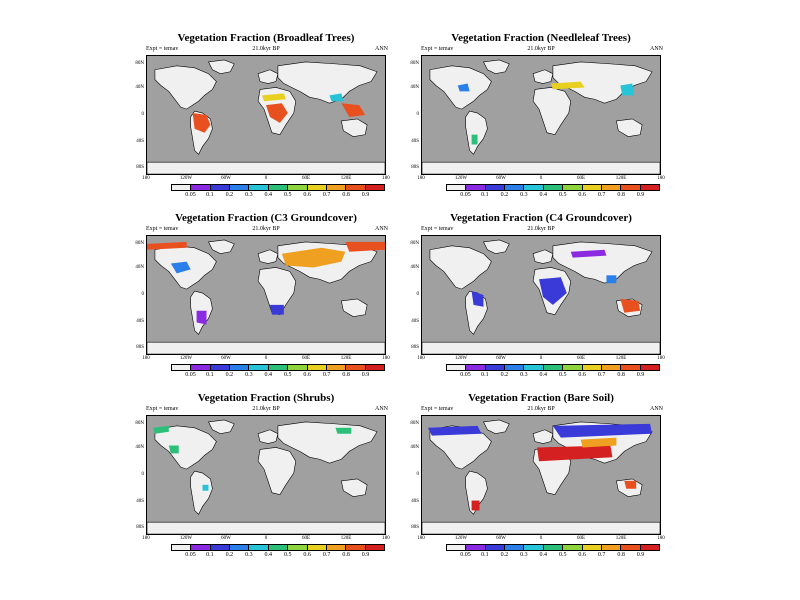 The width and height of the screenshot is (800, 600). I want to click on india-c4, so click(611, 279).